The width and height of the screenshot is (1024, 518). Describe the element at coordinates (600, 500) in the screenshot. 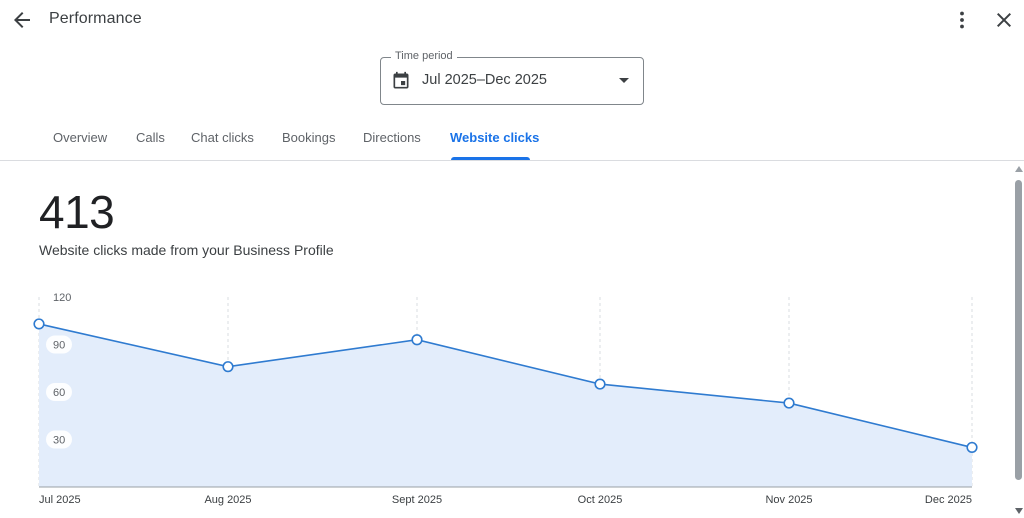

I see `x-tick-label: Oct 2025` at that location.